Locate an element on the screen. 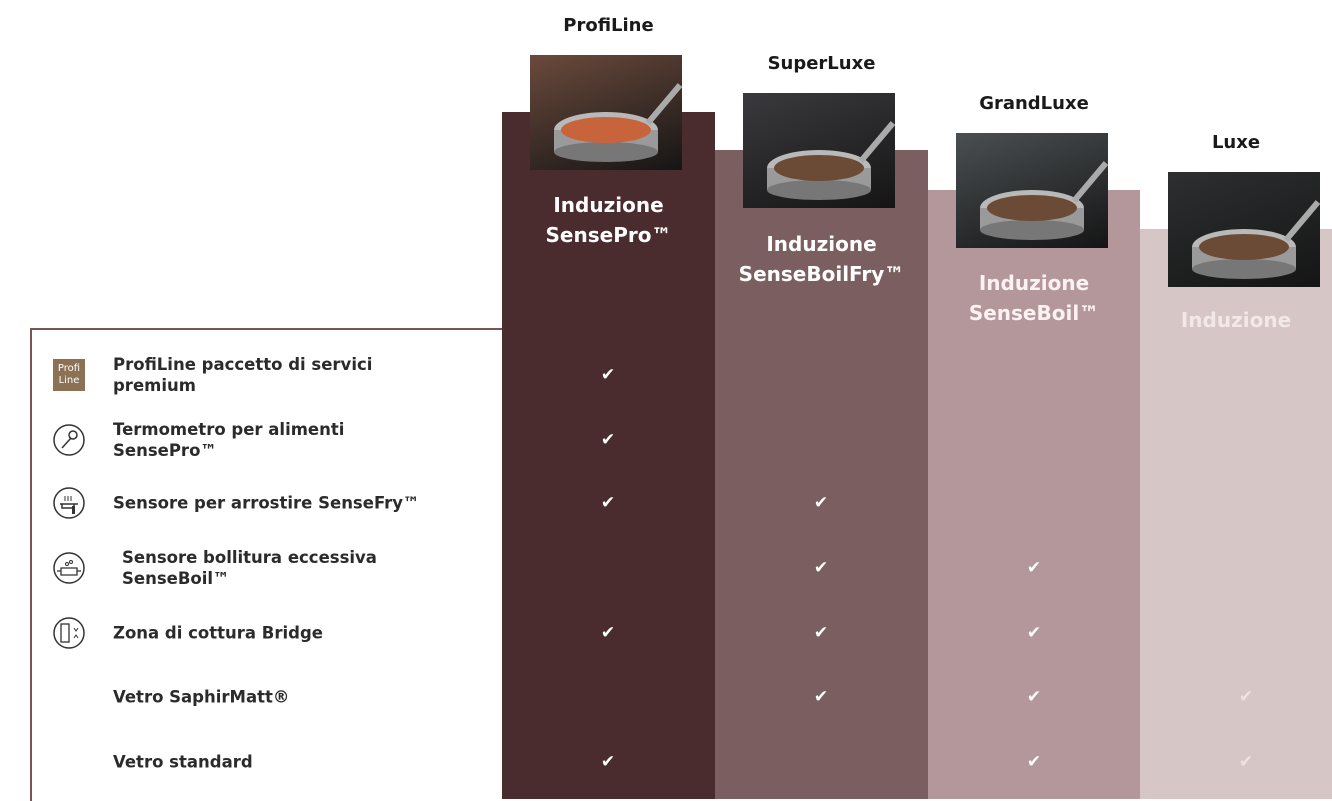 This screenshot has height=801, width=1332. label-line: premium is located at coordinates (154, 385).